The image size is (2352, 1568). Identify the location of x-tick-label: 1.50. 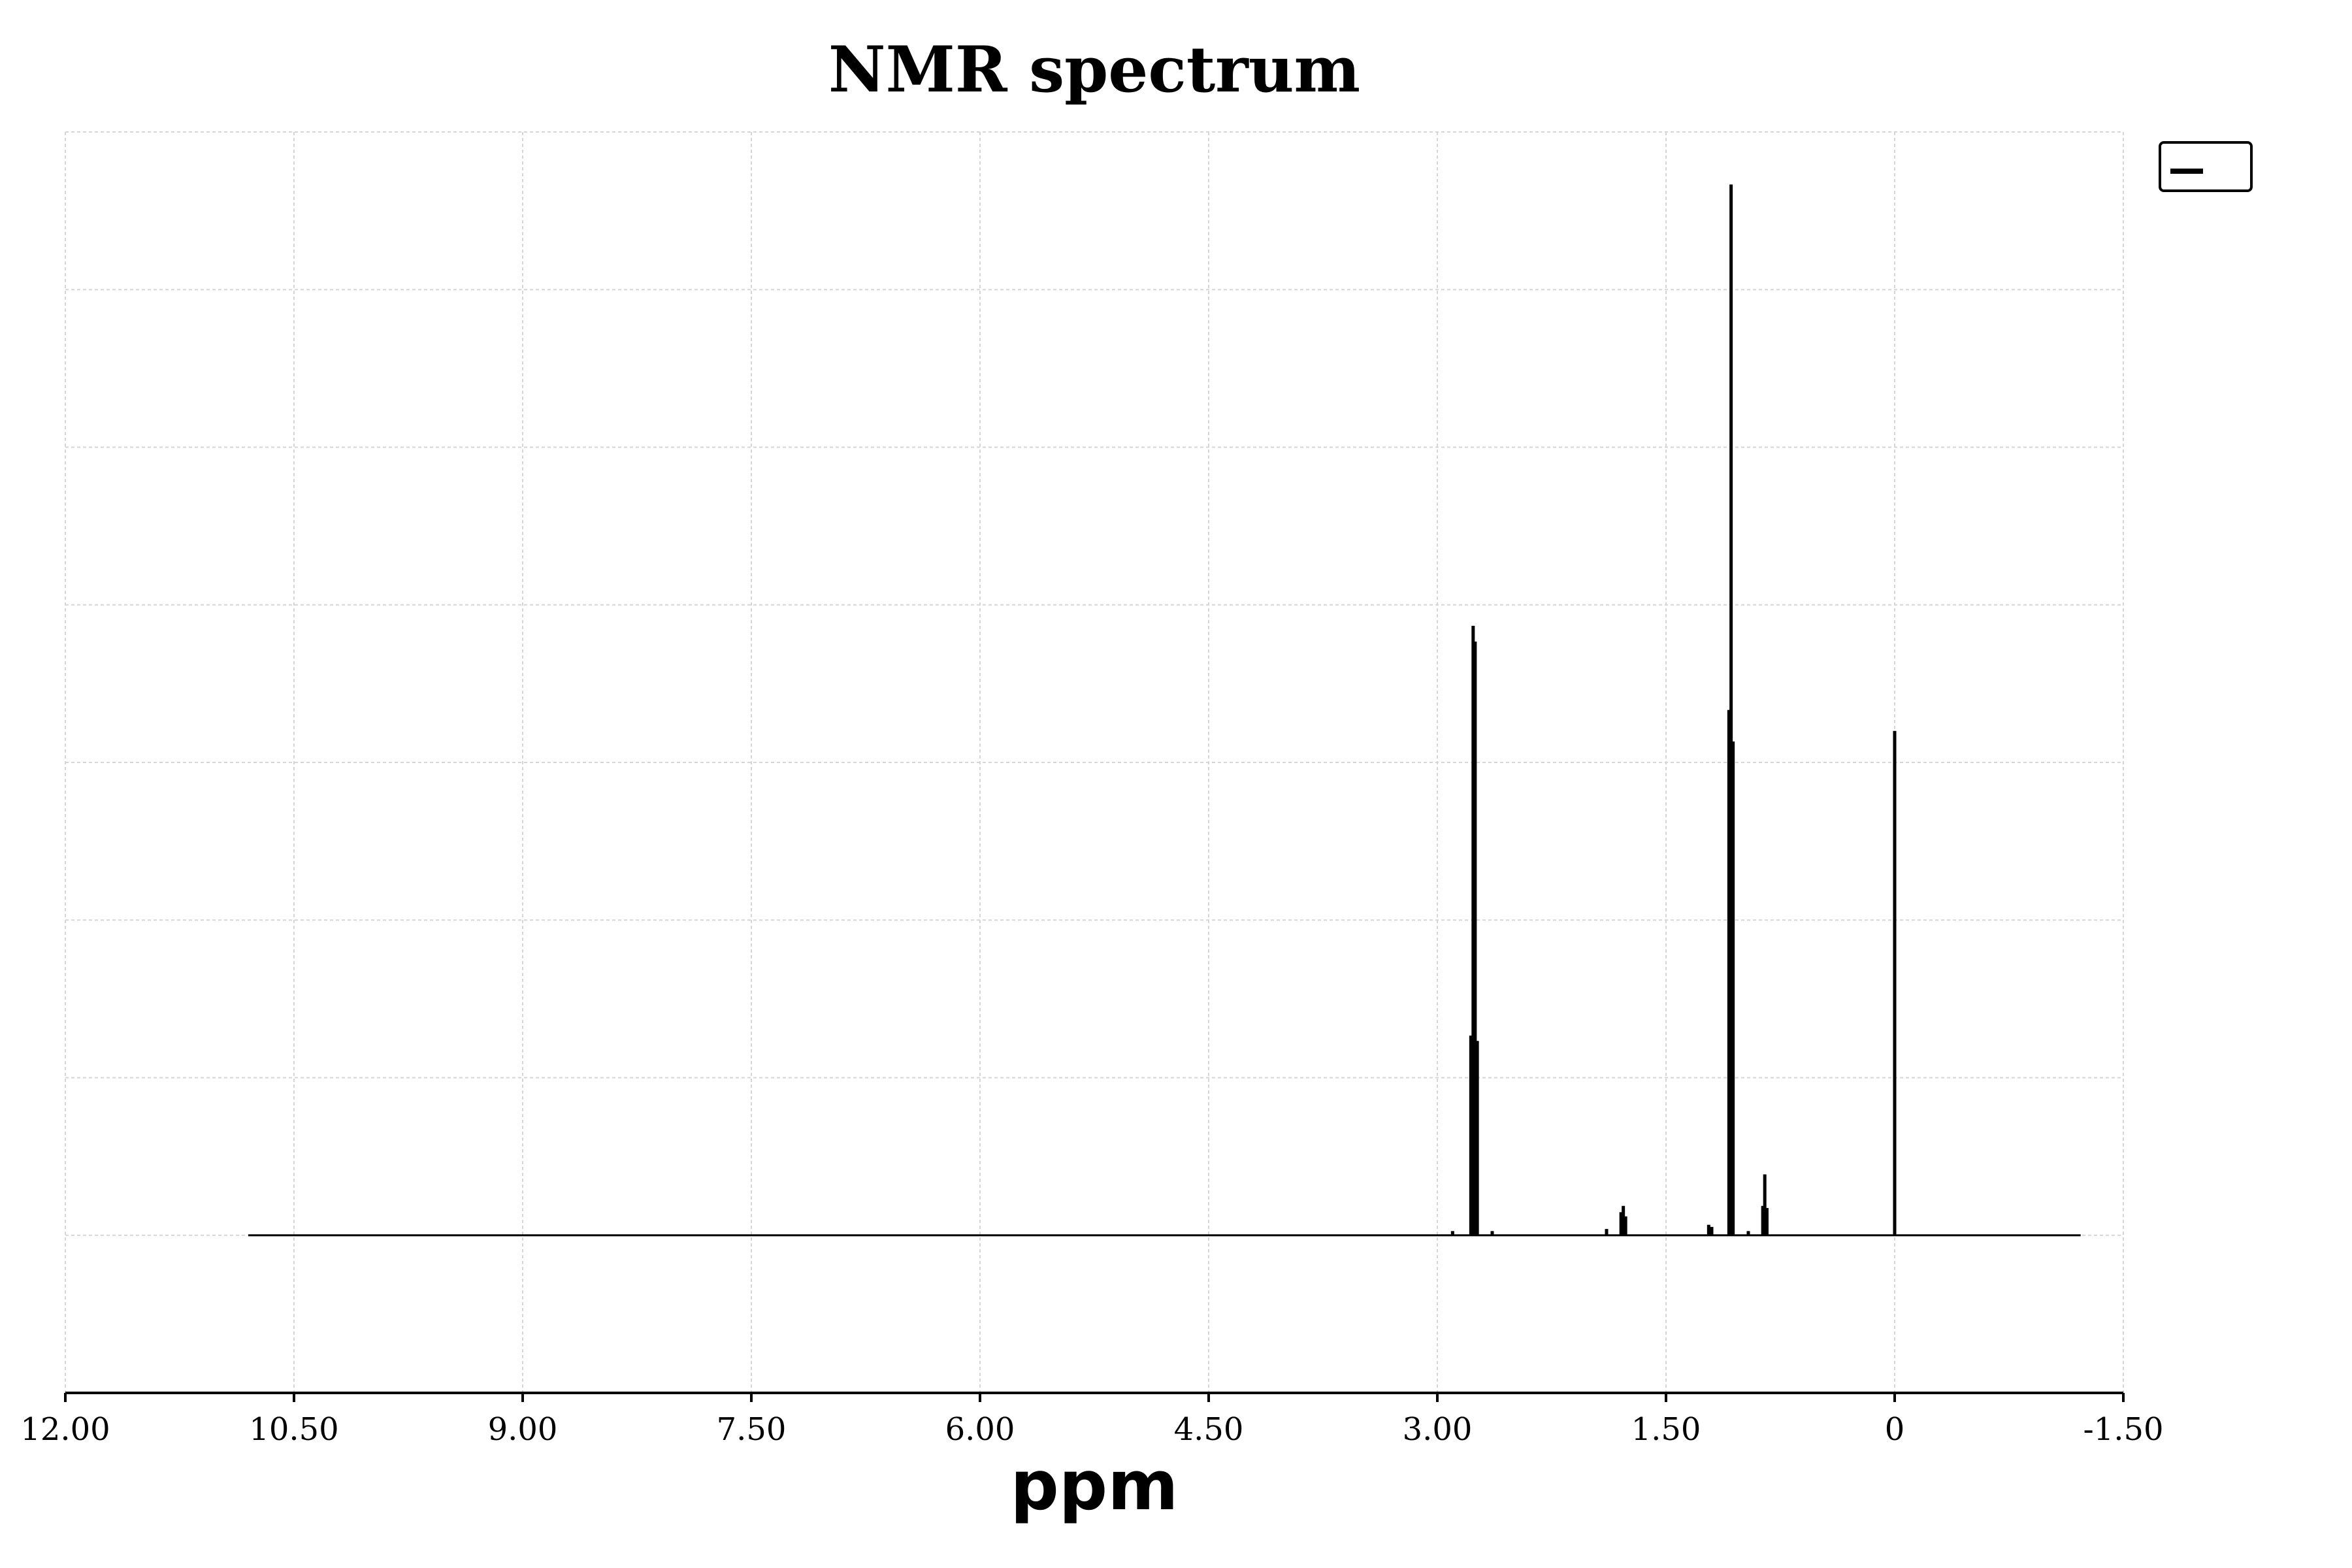
(1666, 1429).